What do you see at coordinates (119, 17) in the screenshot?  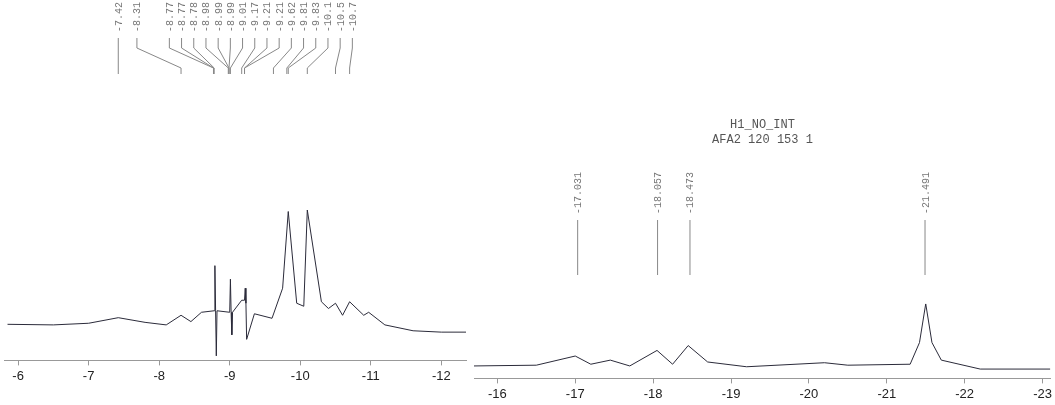 I see `annotation: -7.42` at bounding box center [119, 17].